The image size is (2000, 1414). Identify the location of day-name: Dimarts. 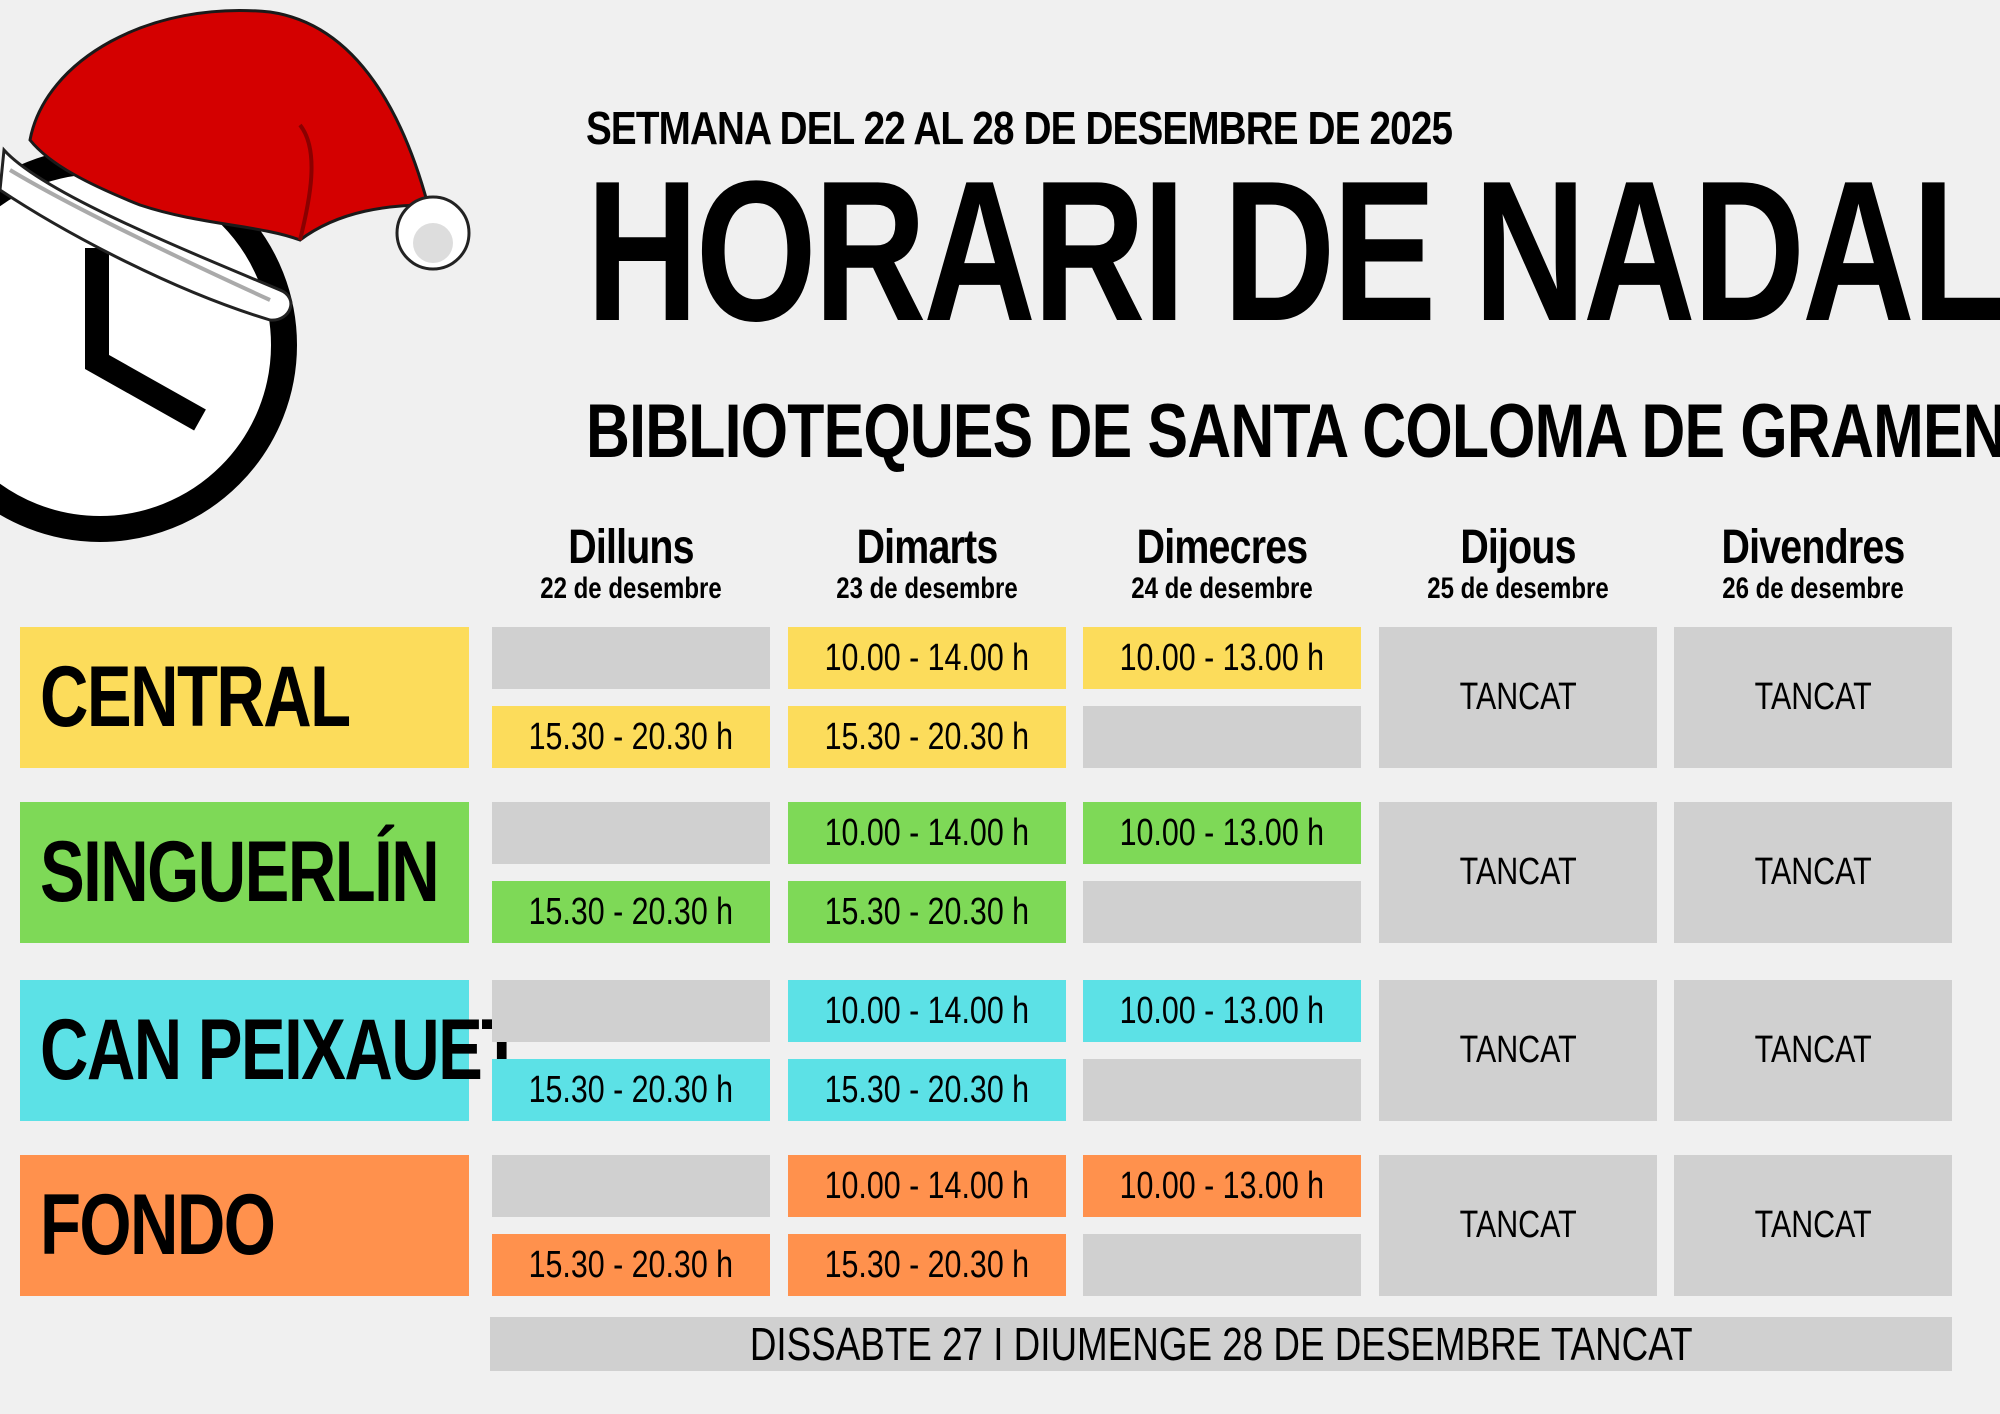
(927, 547).